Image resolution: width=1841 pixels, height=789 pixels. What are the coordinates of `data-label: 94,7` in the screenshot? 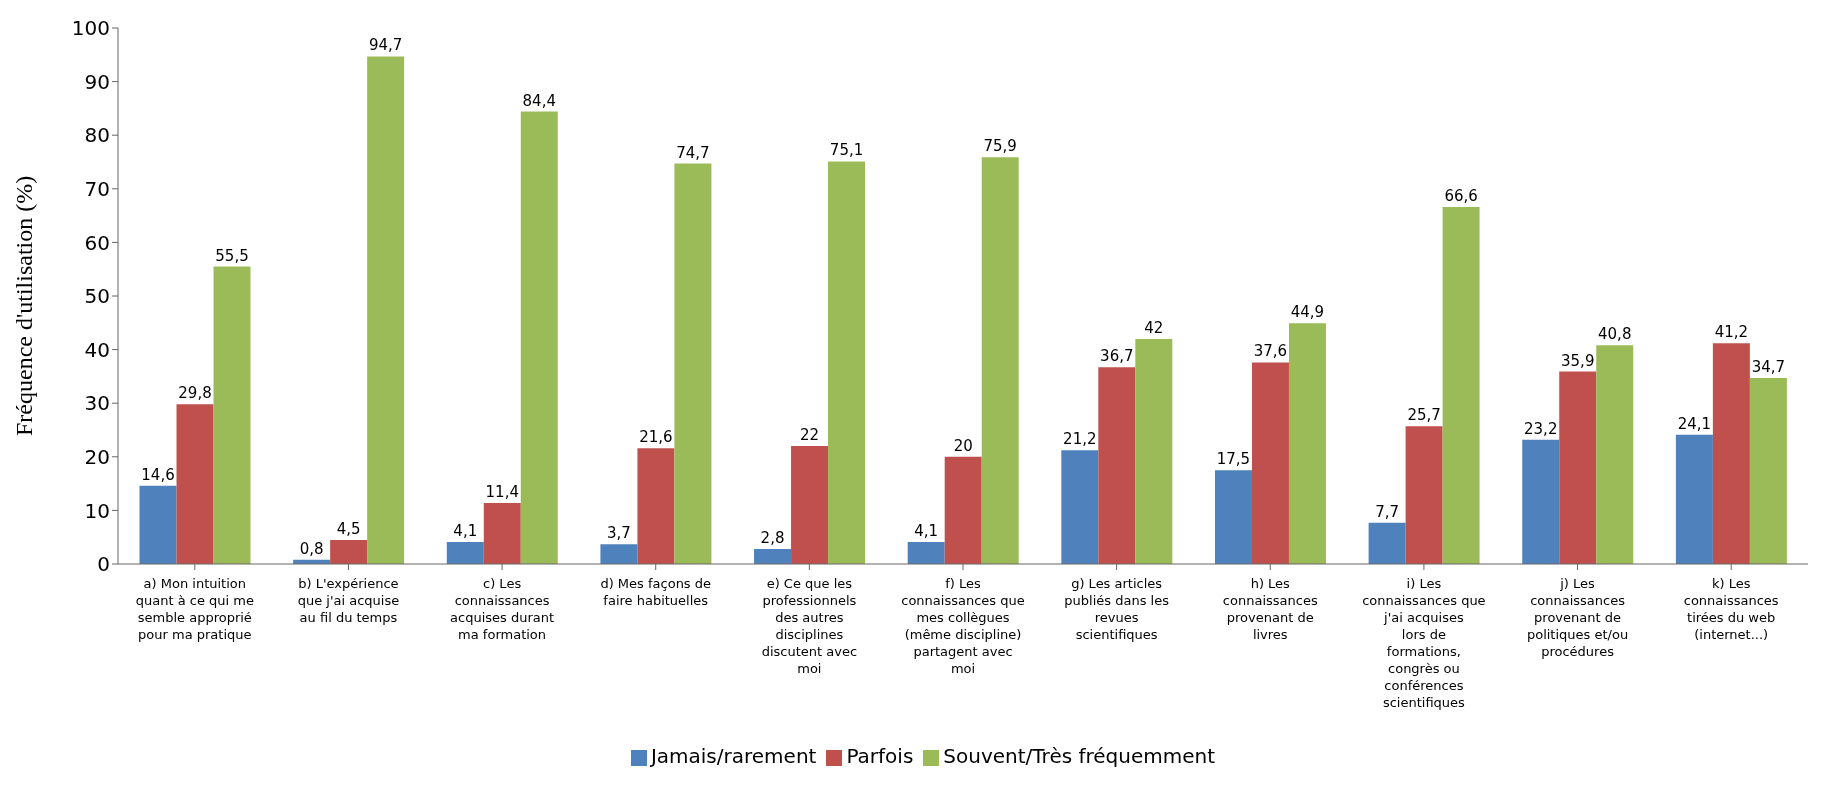 It's located at (385, 45).